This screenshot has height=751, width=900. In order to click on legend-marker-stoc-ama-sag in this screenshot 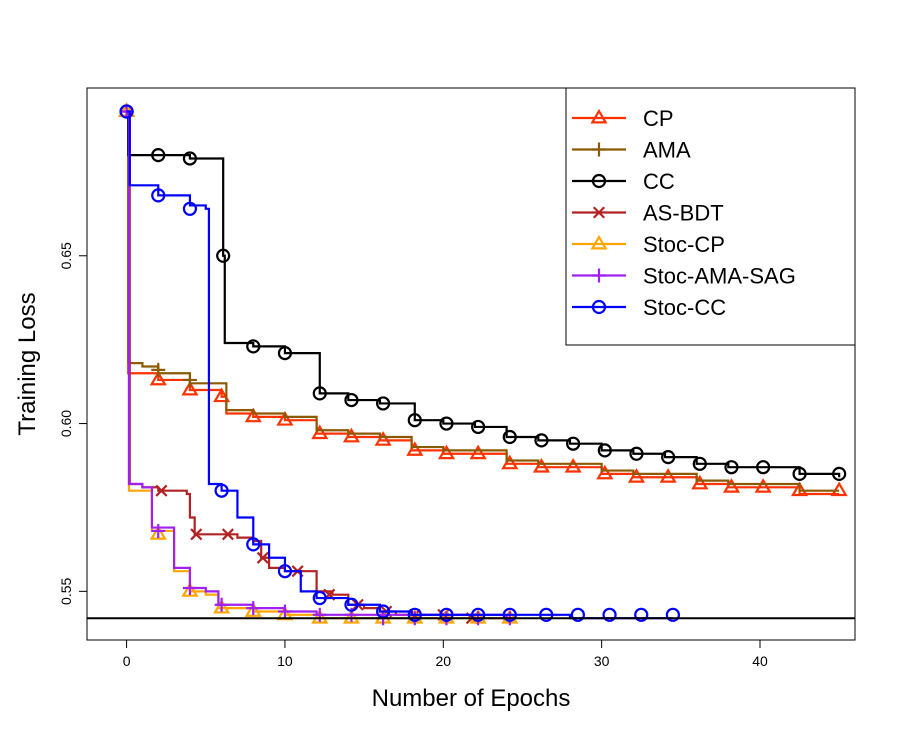, I will do `click(599, 275)`.